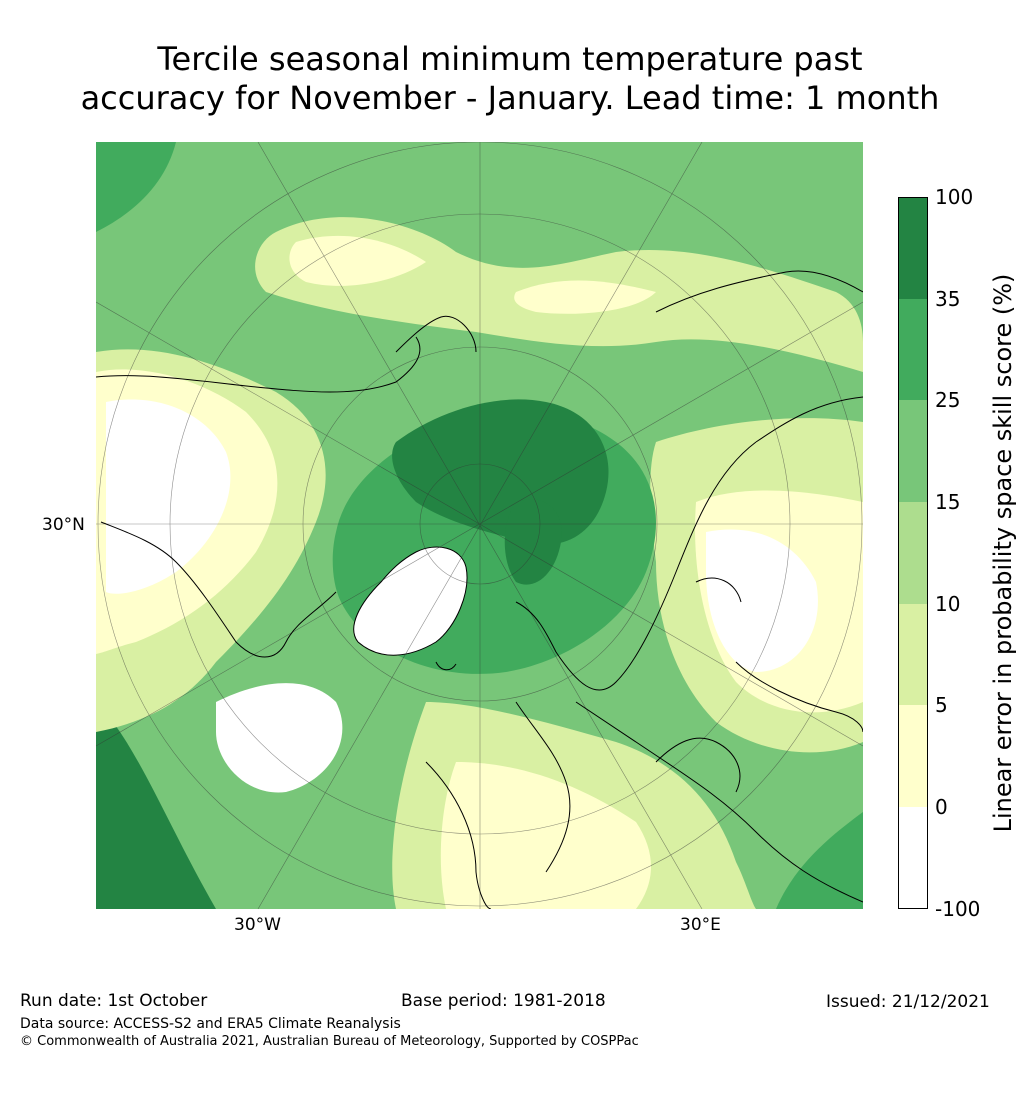 This screenshot has height=1095, width=1020. What do you see at coordinates (114, 1001) in the screenshot?
I see `run-date: Run date: 1st October` at bounding box center [114, 1001].